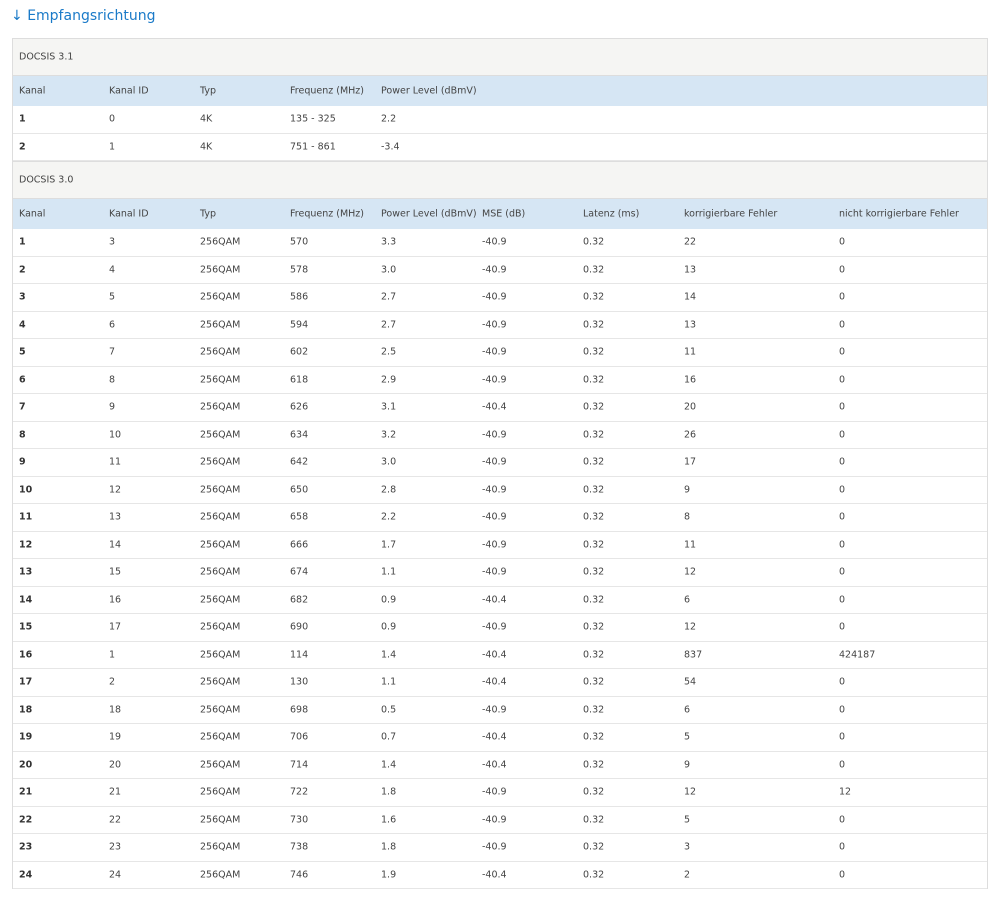 The image size is (999, 897). I want to click on column-header: Typ, so click(208, 214).